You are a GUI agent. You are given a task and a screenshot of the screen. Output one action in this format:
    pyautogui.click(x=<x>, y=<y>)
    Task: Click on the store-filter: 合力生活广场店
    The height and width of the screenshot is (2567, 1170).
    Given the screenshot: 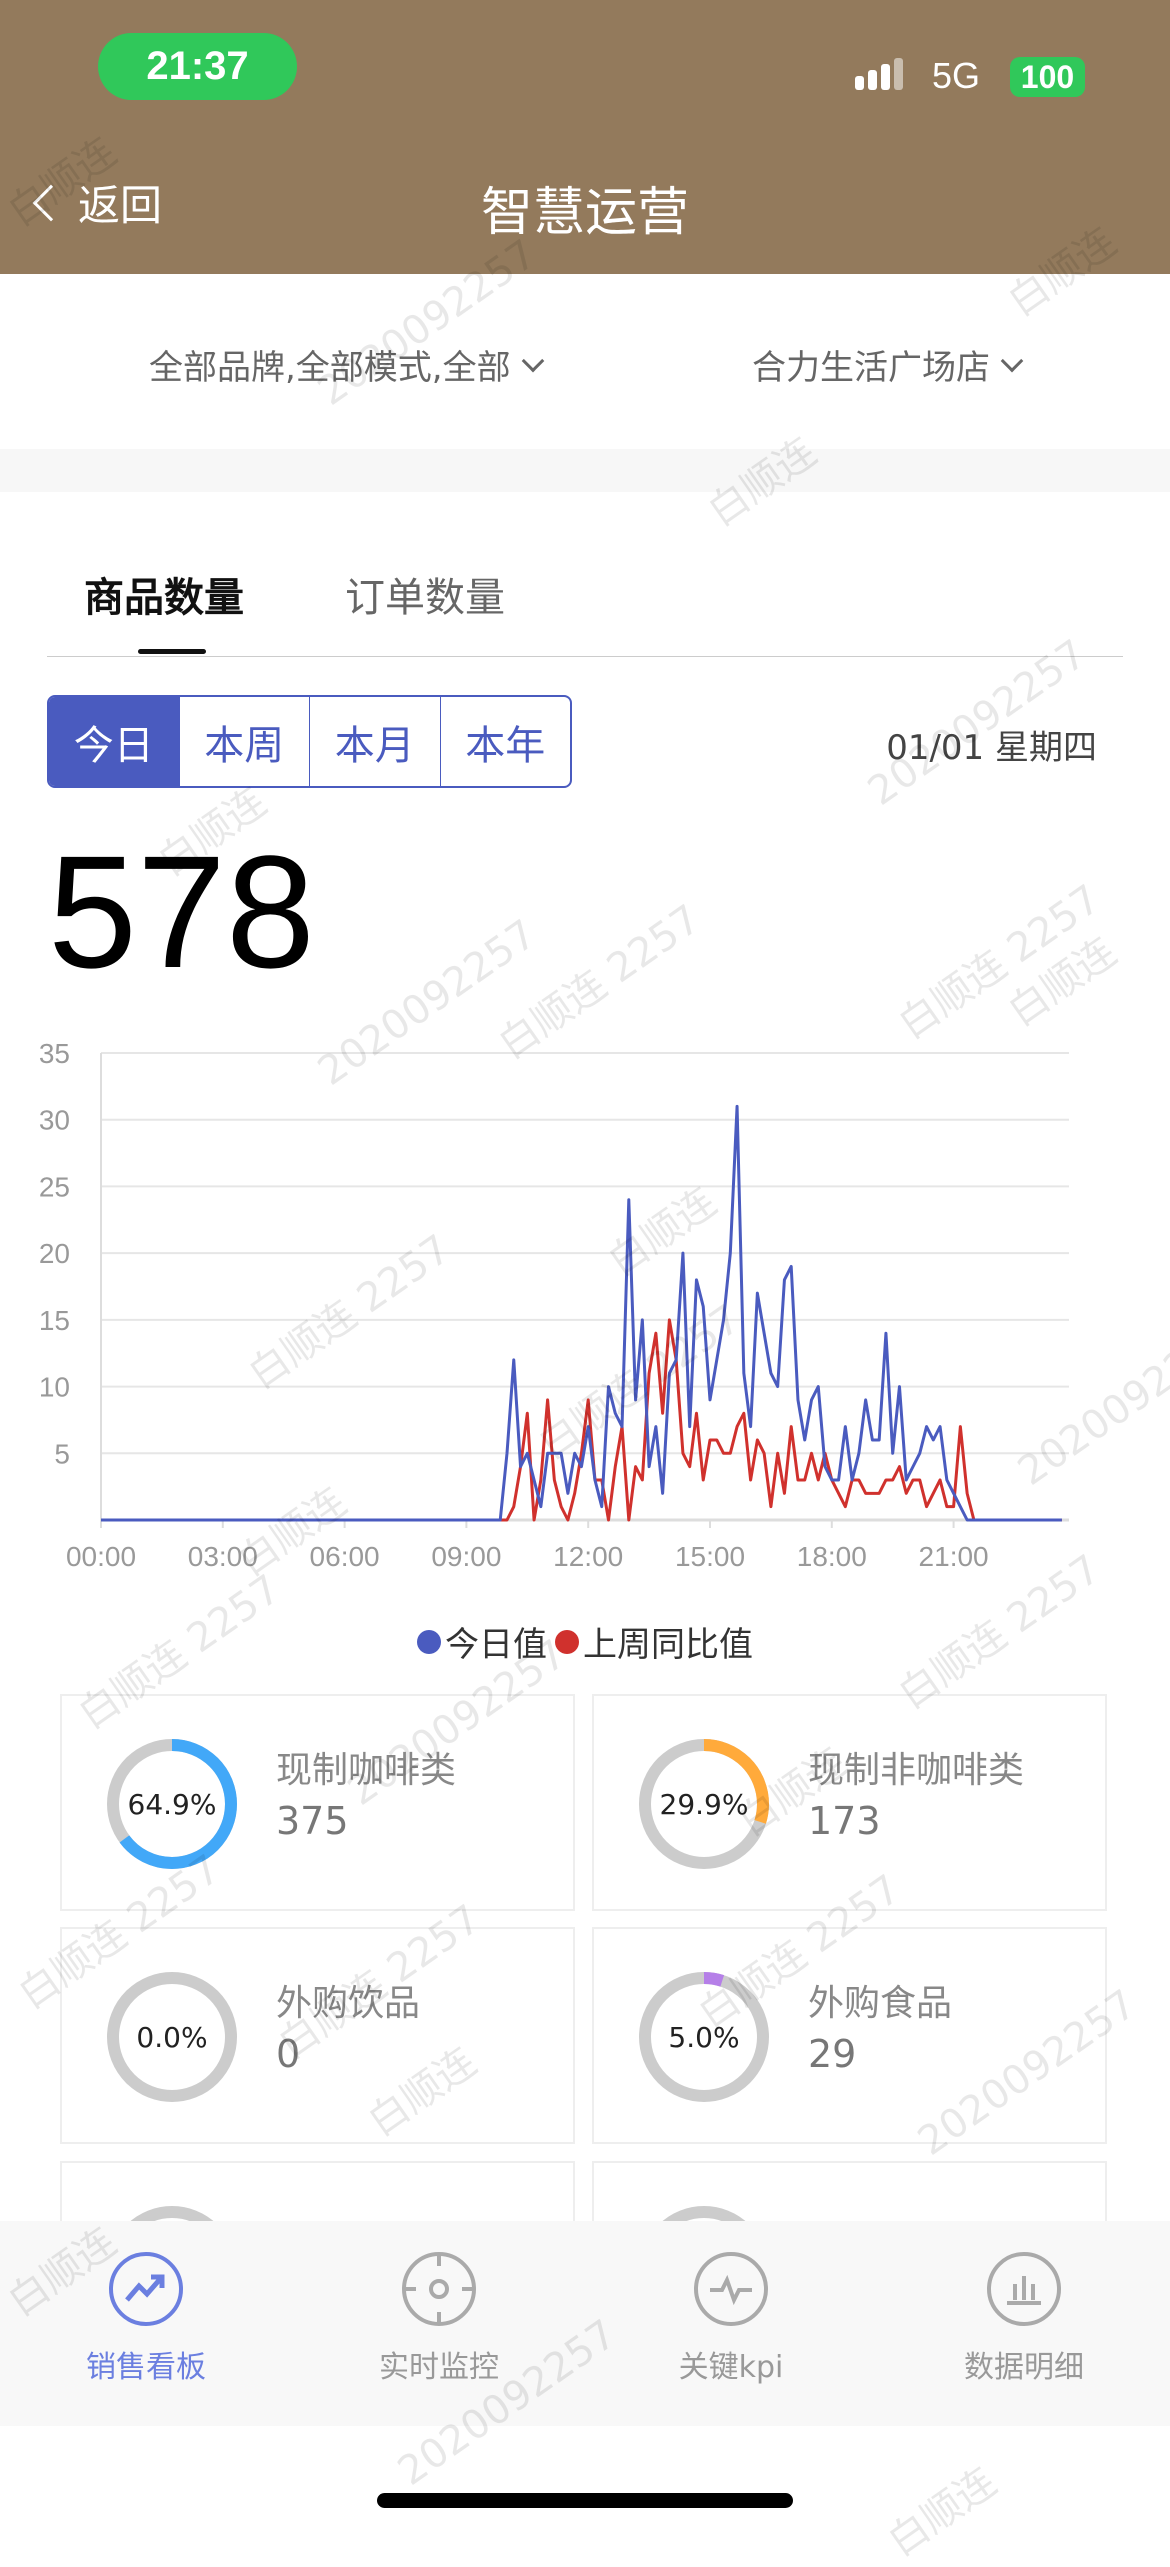 What is the action you would take?
    pyautogui.click(x=888, y=364)
    